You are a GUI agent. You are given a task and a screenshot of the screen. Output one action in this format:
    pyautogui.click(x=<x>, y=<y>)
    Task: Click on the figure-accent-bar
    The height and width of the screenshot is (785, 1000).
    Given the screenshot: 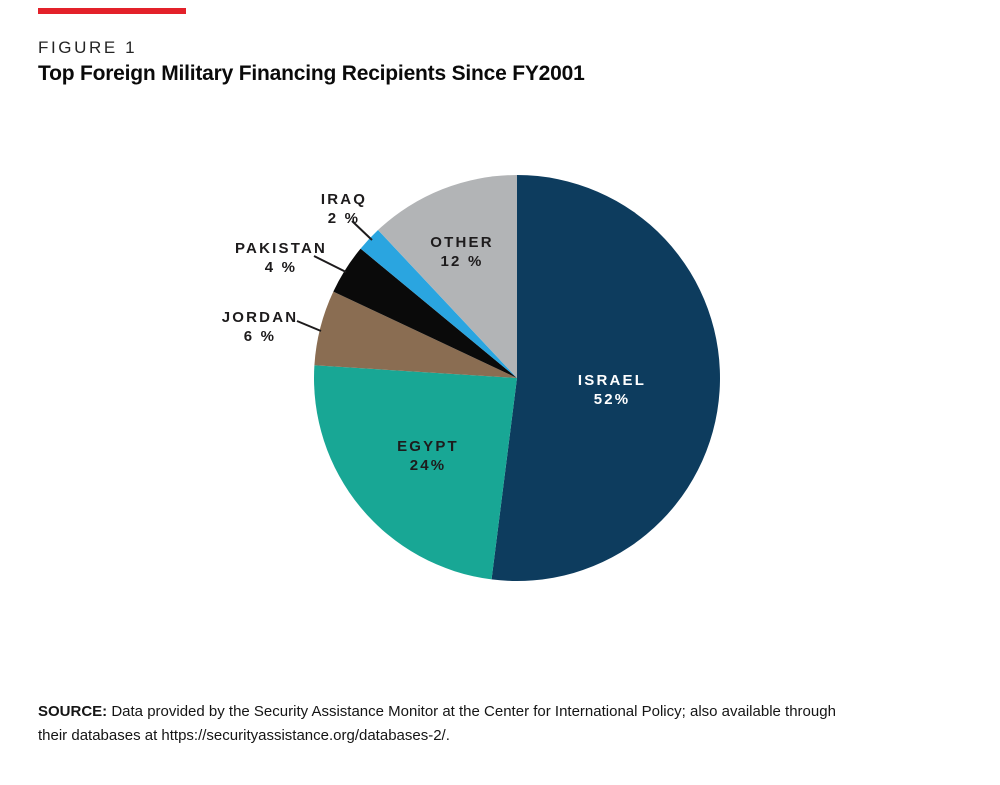 What is the action you would take?
    pyautogui.click(x=112, y=11)
    